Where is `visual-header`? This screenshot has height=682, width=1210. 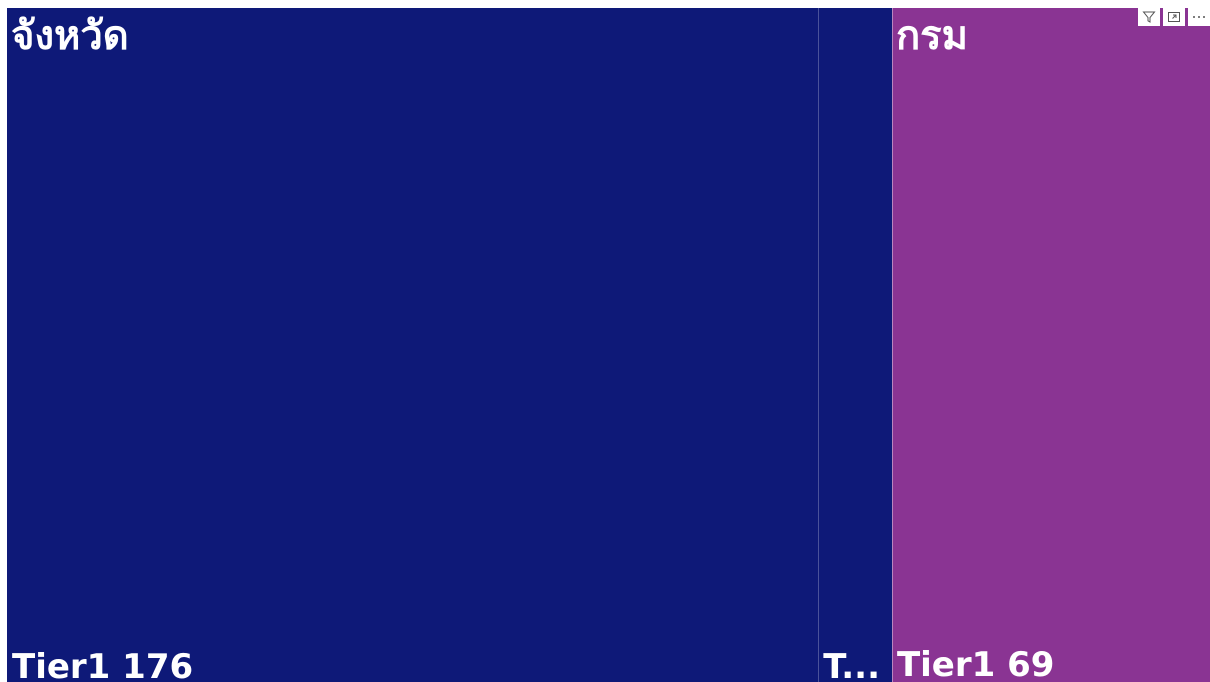 visual-header is located at coordinates (1174, 17).